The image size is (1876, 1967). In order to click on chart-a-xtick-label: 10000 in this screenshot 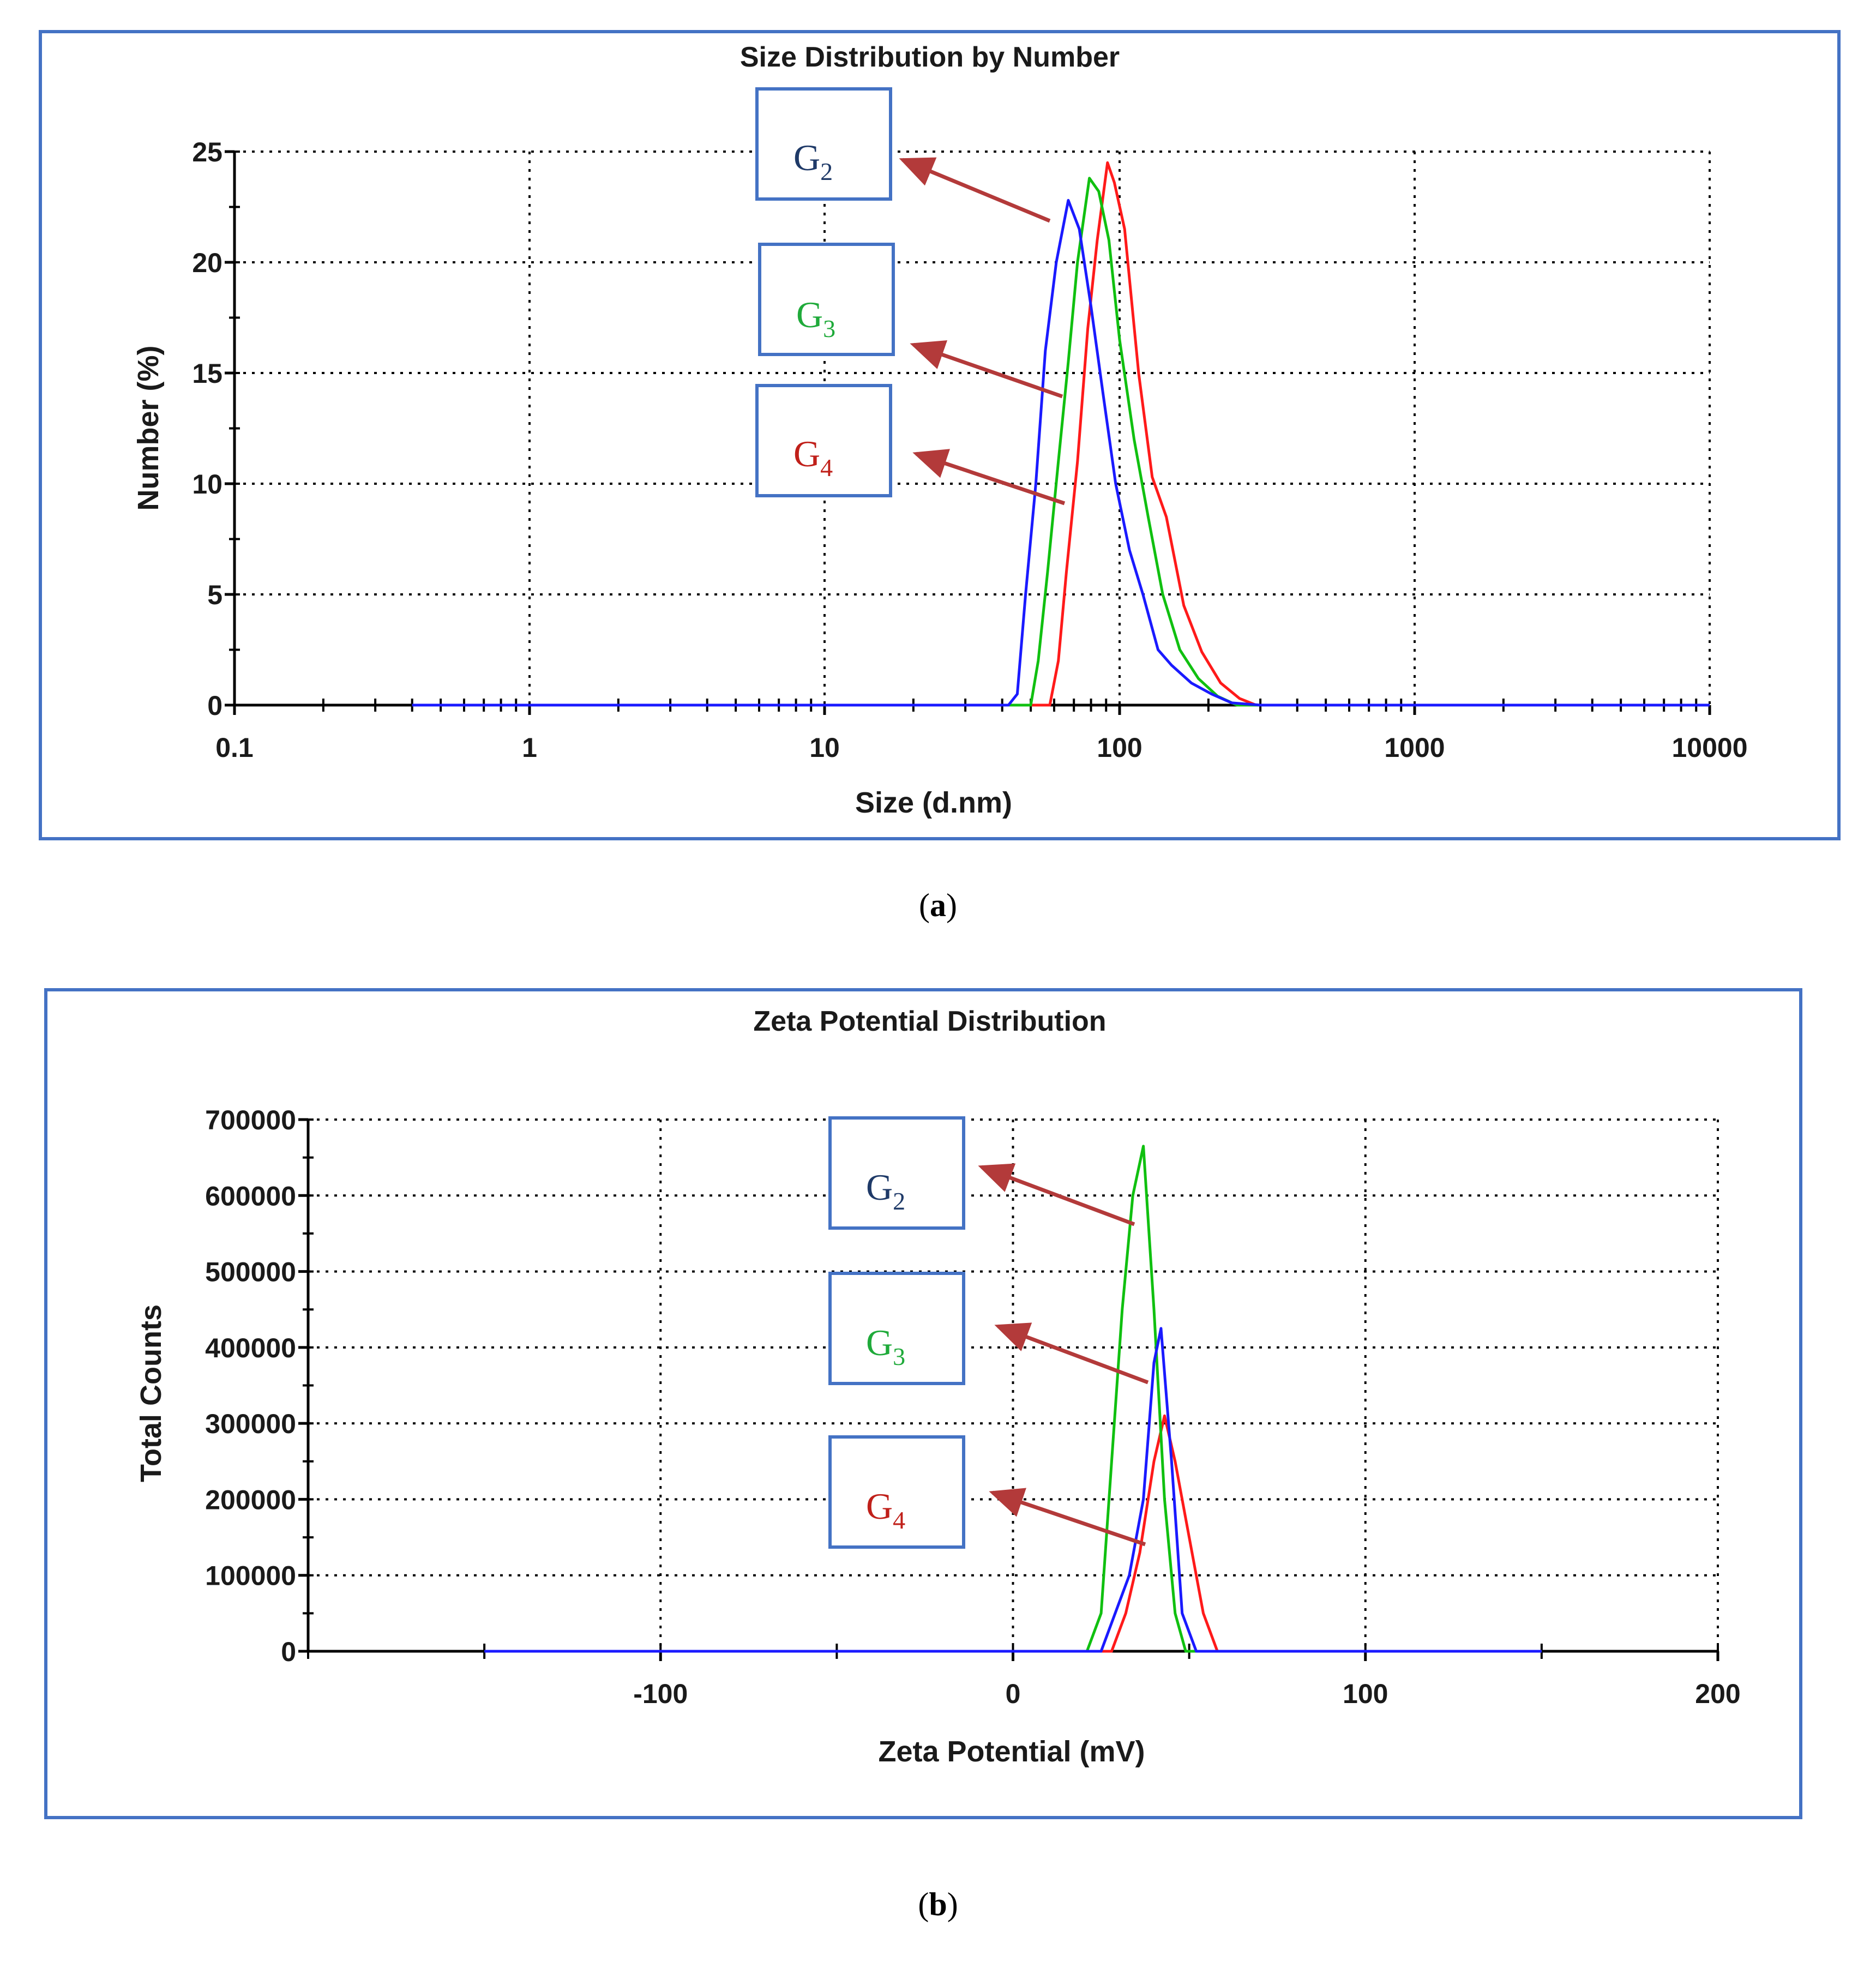, I will do `click(1709, 748)`.